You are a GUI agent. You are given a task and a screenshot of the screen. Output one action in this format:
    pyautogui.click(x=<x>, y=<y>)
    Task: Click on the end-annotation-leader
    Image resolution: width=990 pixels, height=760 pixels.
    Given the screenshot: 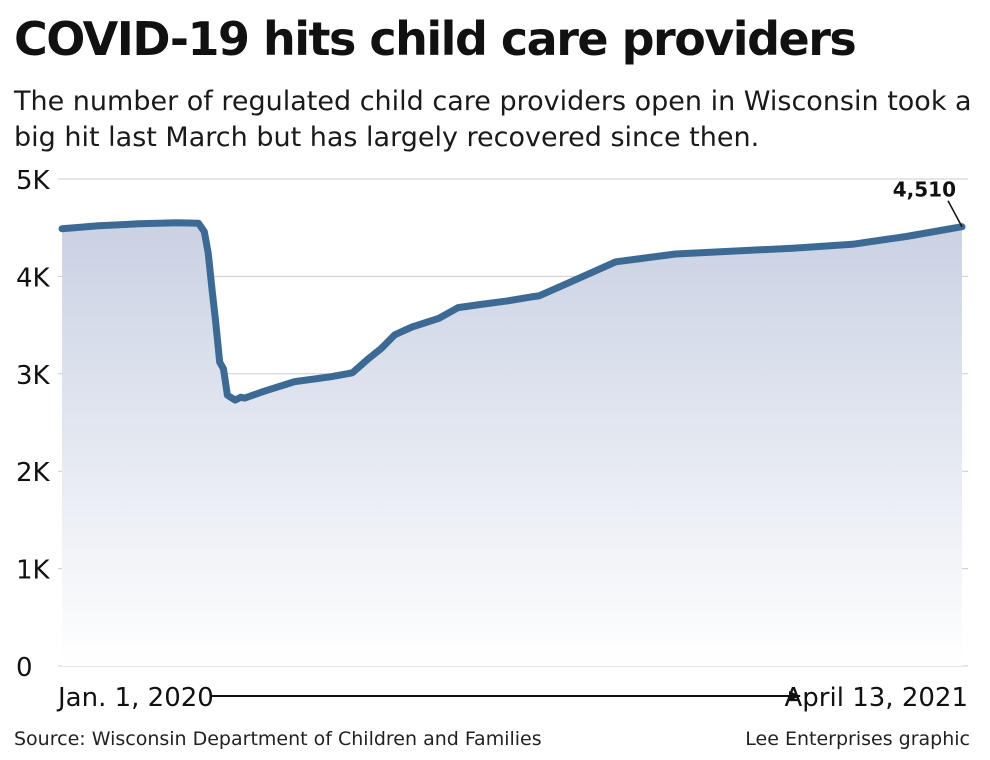 What is the action you would take?
    pyautogui.click(x=955, y=214)
    